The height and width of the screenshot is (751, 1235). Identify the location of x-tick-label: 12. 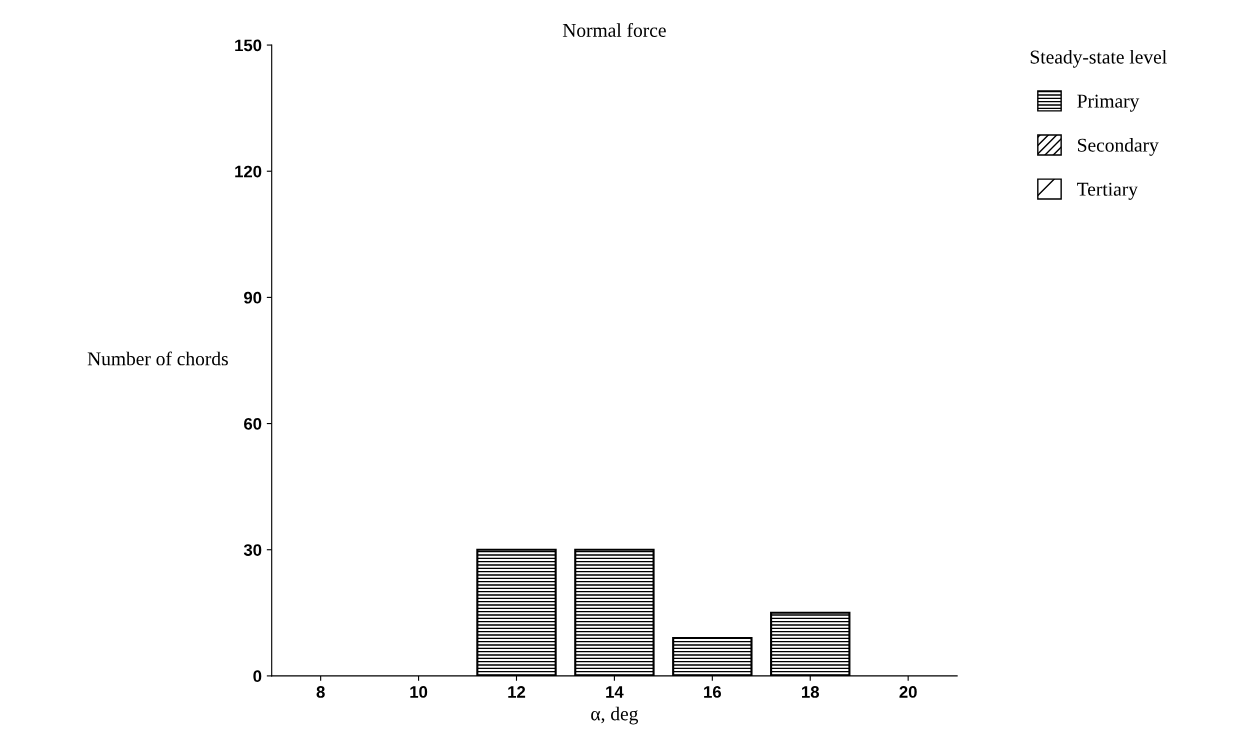
(517, 692).